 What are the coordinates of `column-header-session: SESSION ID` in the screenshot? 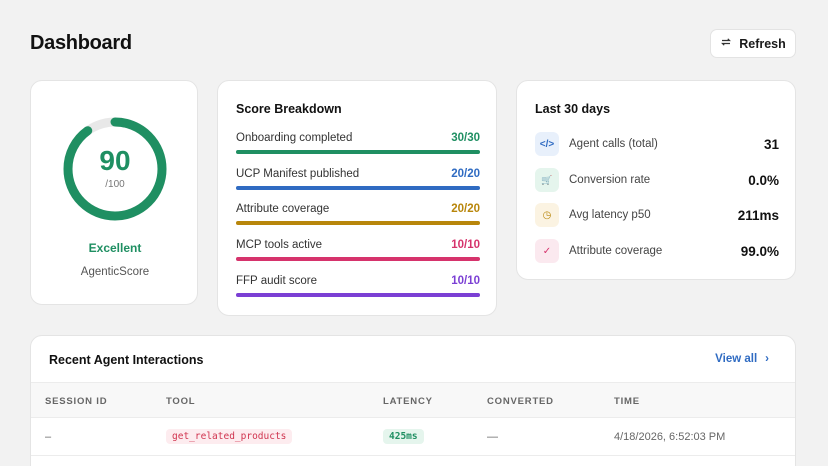 It's located at (76, 401).